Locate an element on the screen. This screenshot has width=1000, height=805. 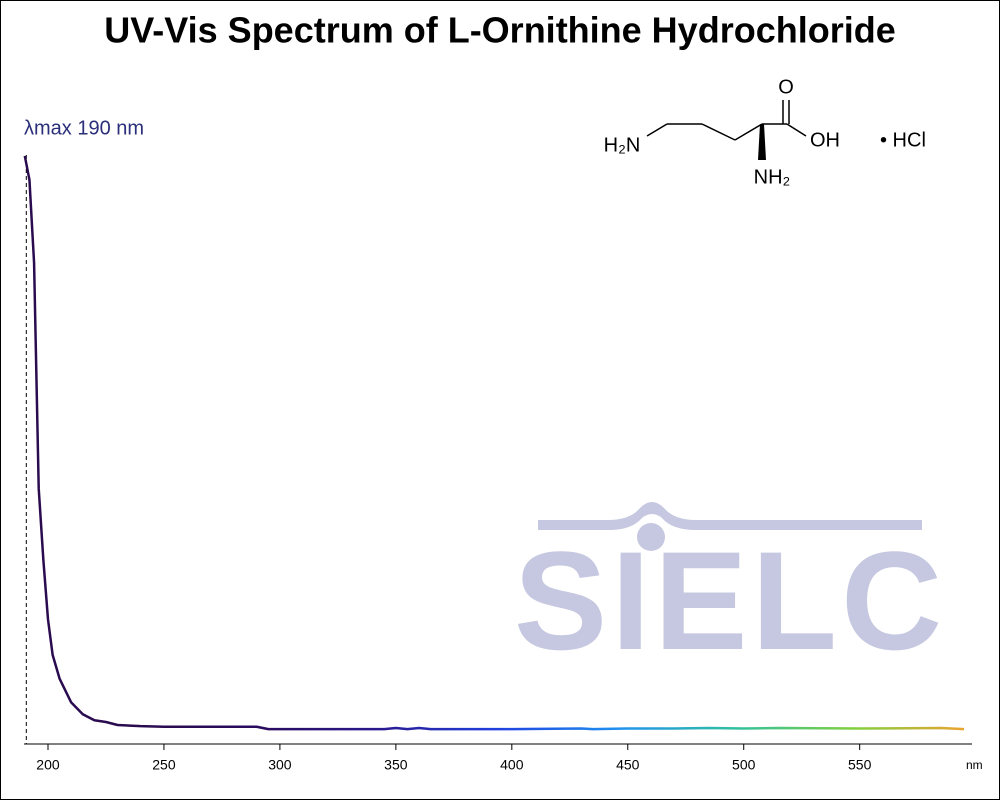
x-tick-label: 250 is located at coordinates (164, 765).